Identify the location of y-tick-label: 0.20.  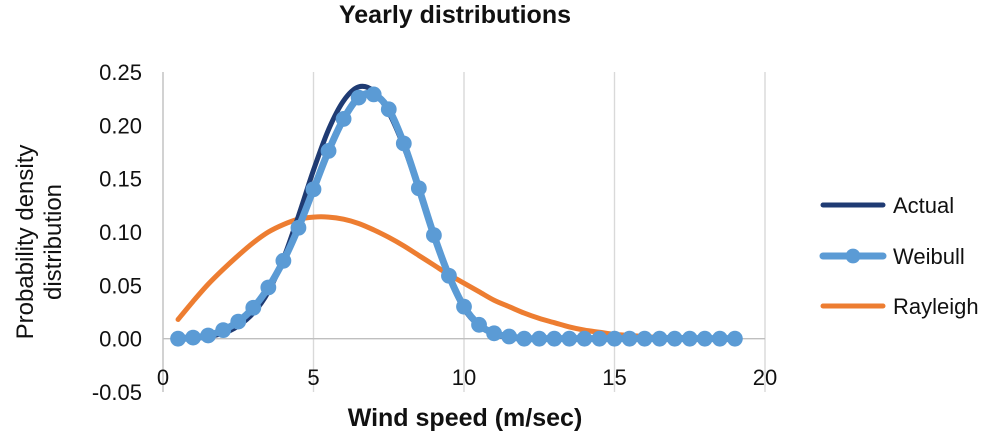
(120, 125).